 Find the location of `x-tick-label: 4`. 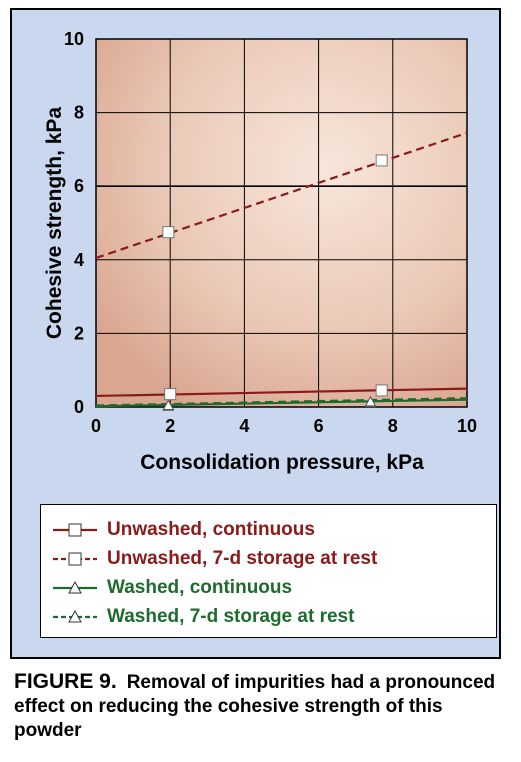

x-tick-label: 4 is located at coordinates (244, 426).